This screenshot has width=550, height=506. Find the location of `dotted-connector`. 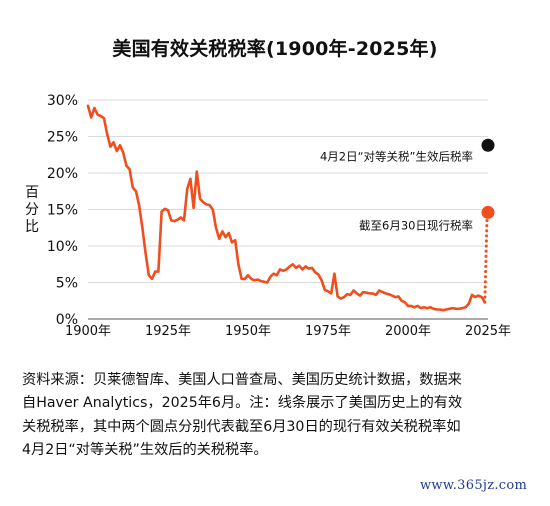

dotted-connector is located at coordinates (486, 260).